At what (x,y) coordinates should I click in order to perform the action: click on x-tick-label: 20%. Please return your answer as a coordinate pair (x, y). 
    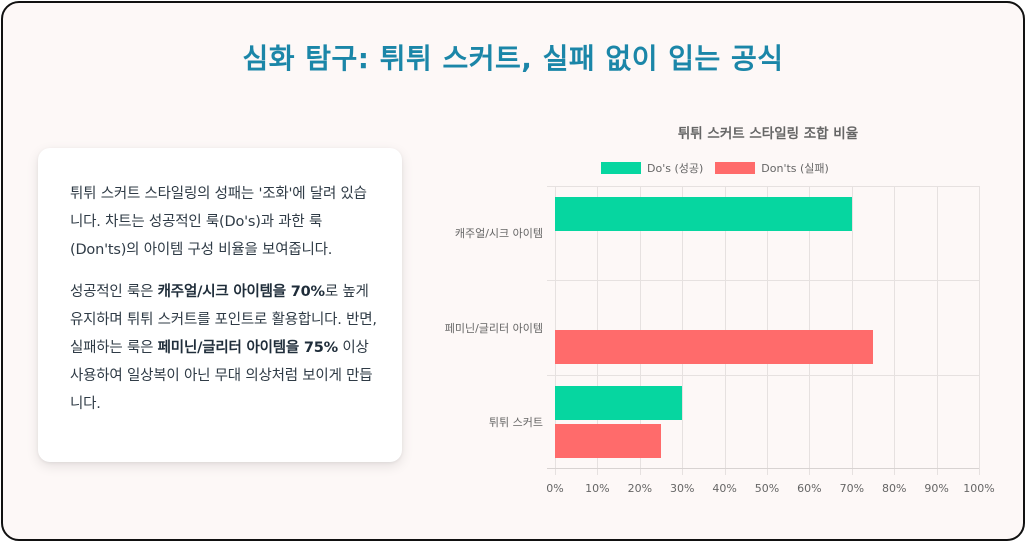
    Looking at the image, I should click on (640, 488).